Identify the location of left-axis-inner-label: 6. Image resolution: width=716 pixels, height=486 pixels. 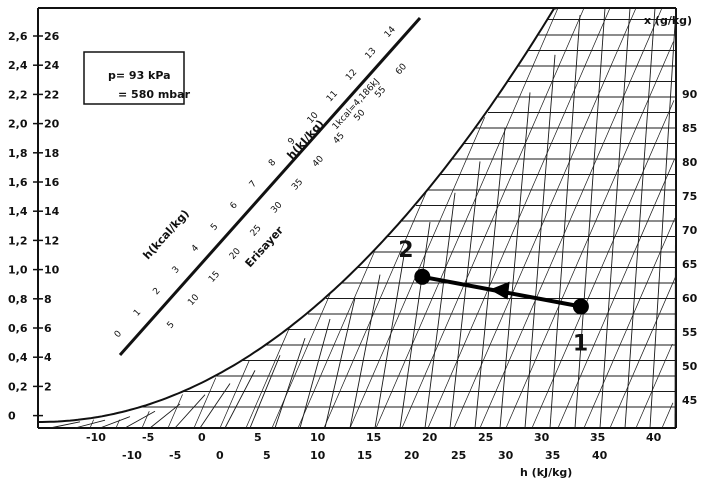
(48, 328).